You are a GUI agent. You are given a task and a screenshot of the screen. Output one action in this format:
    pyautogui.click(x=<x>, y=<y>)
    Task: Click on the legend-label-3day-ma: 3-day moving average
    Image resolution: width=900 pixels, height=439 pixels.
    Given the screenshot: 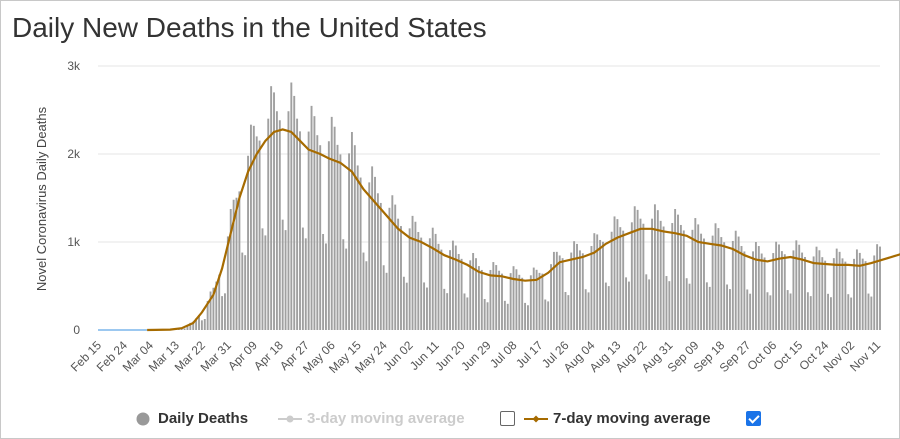 What is the action you would take?
    pyautogui.click(x=386, y=418)
    